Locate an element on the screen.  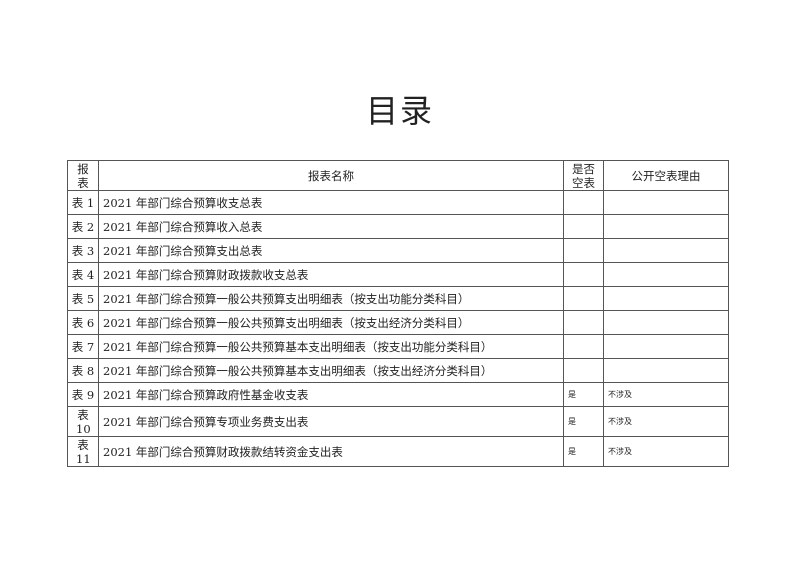
report-name-cell: 2021 年部门综合预算支出总表 is located at coordinates (331, 250).